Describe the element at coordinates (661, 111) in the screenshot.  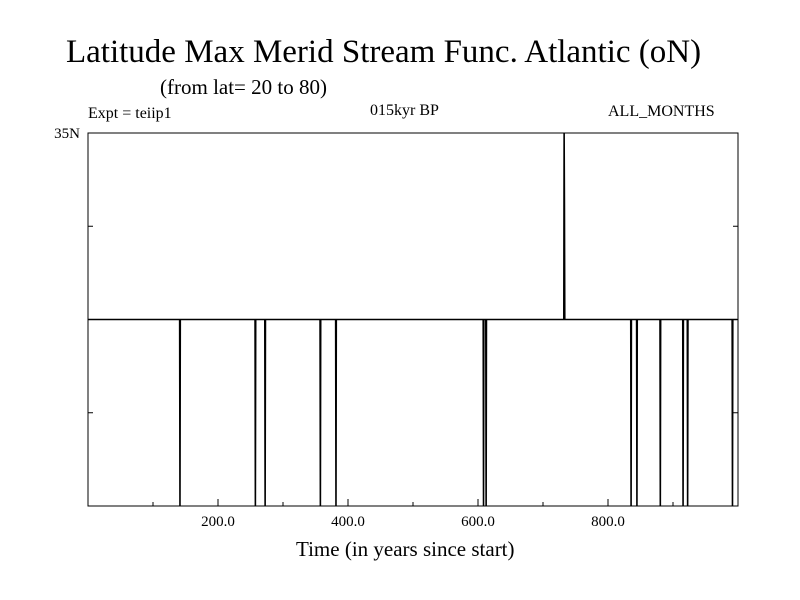
I see `season-label: ALL_MONTHS` at that location.